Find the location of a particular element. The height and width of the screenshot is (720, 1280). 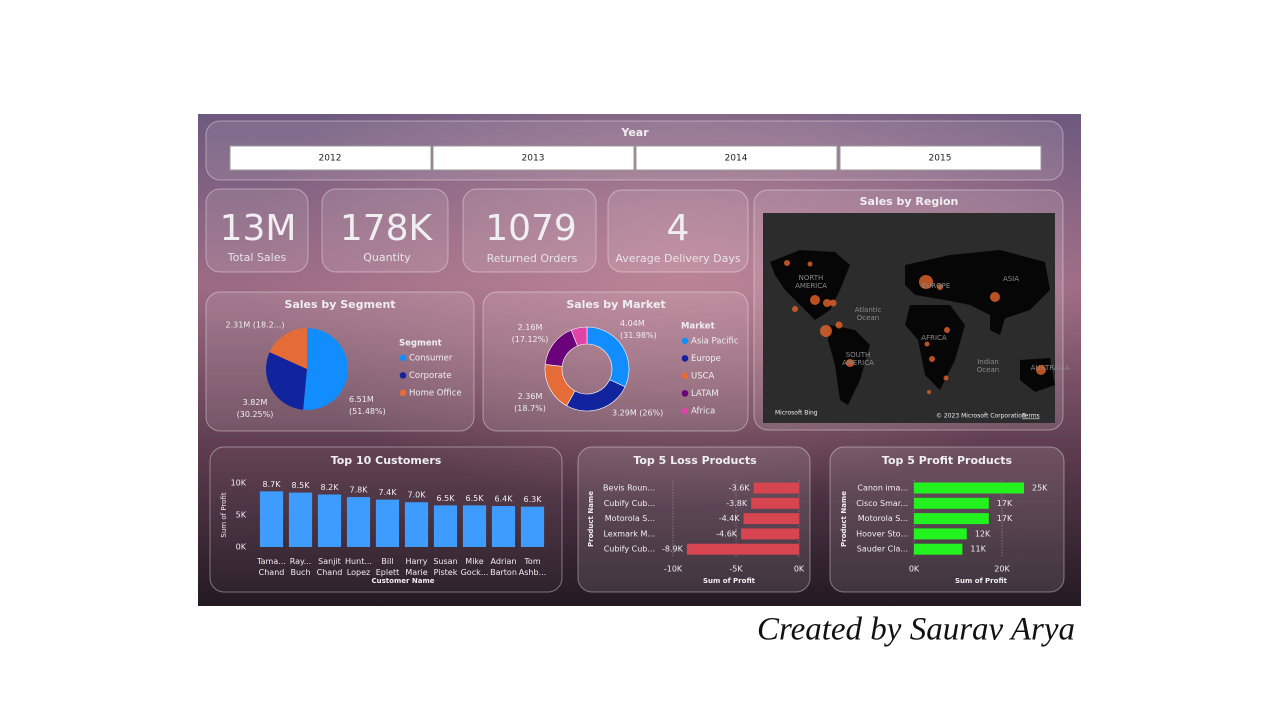

chart-title: Top 5 Profit Products is located at coordinates (947, 460).